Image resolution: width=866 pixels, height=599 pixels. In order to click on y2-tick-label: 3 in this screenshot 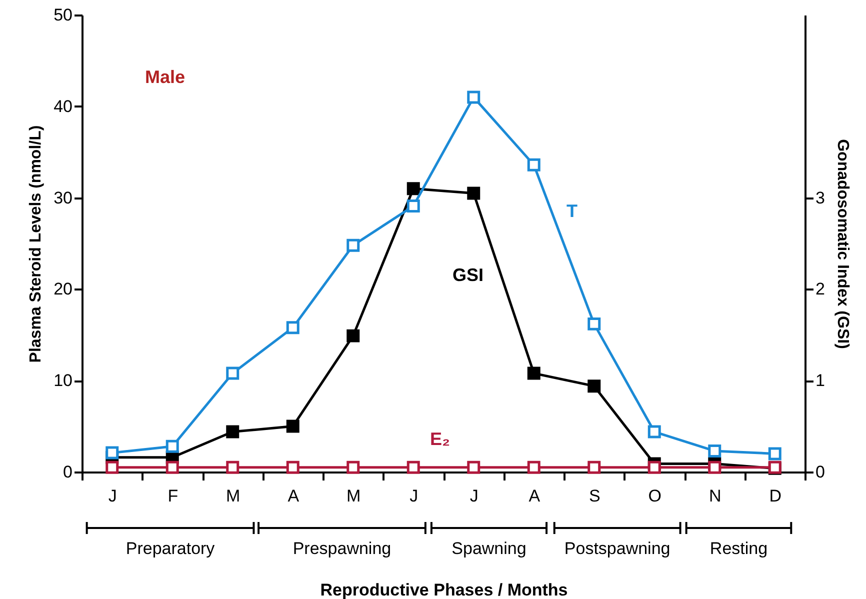, I will do `click(820, 198)`.